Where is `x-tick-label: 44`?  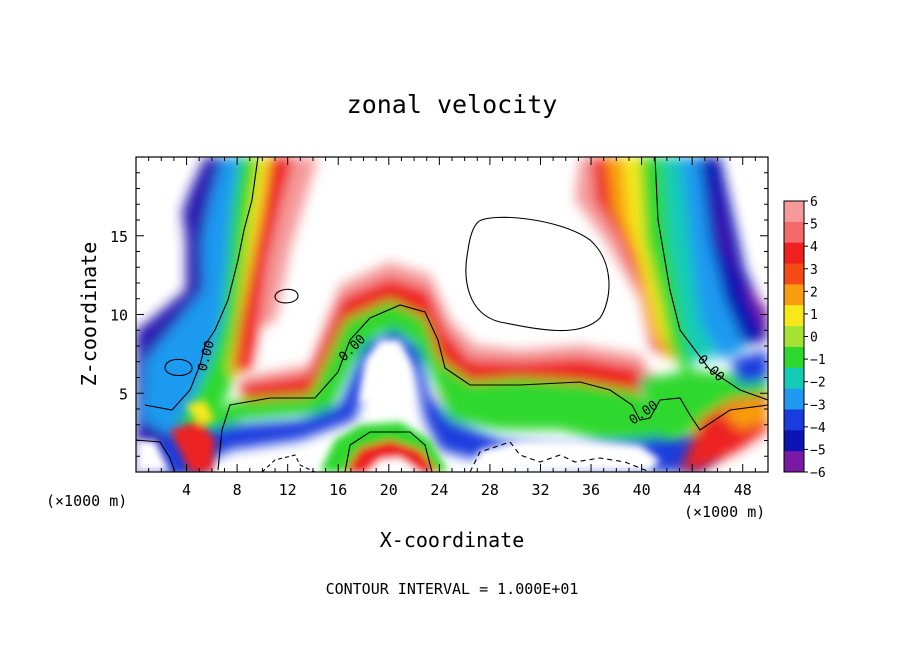 x-tick-label: 44 is located at coordinates (692, 490).